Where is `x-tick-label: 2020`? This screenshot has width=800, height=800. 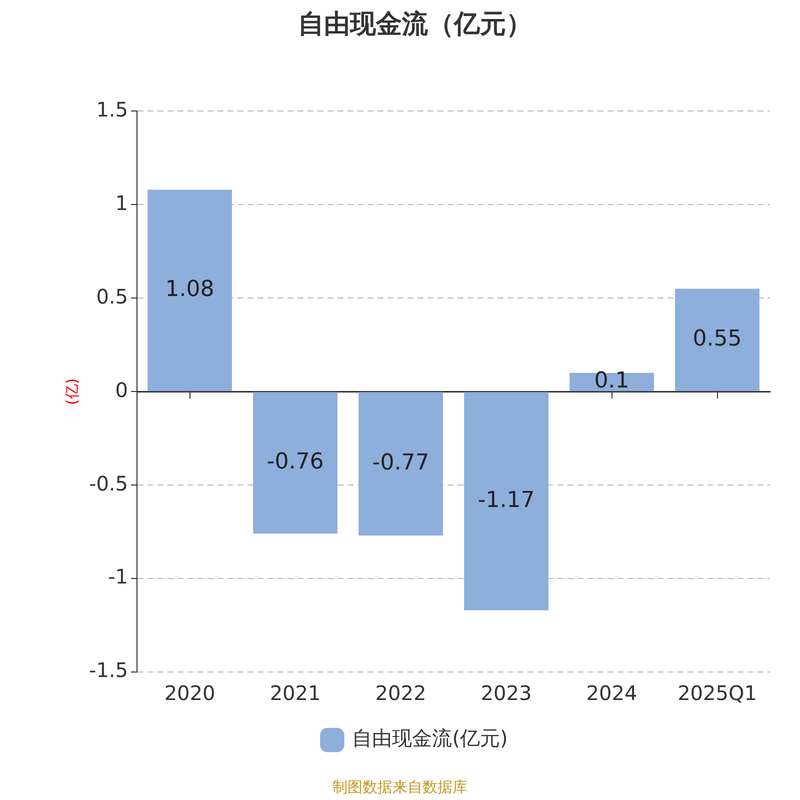
x-tick-label: 2020 is located at coordinates (190, 693).